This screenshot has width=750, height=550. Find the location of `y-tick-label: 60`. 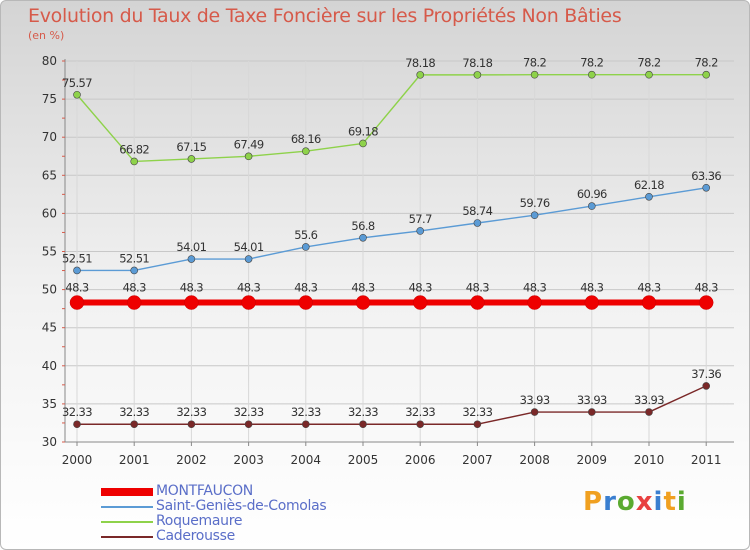

y-tick-label: 60 is located at coordinates (49, 213).